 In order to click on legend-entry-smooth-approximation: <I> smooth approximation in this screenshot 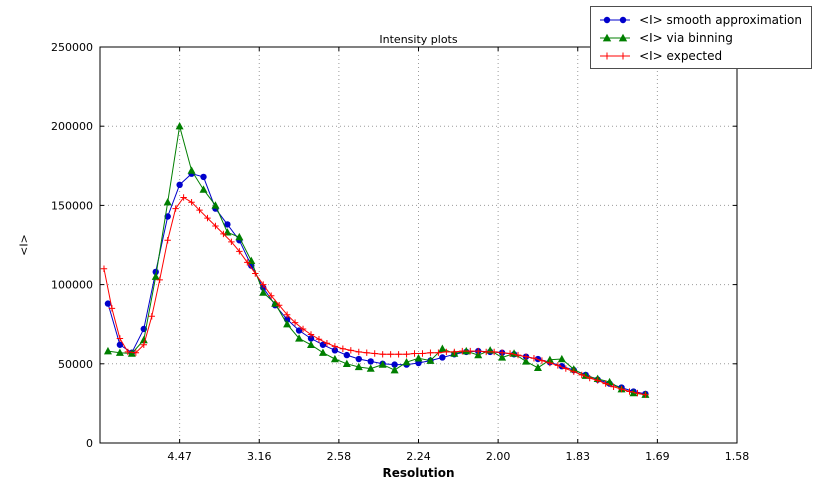, I will do `click(700, 19)`.